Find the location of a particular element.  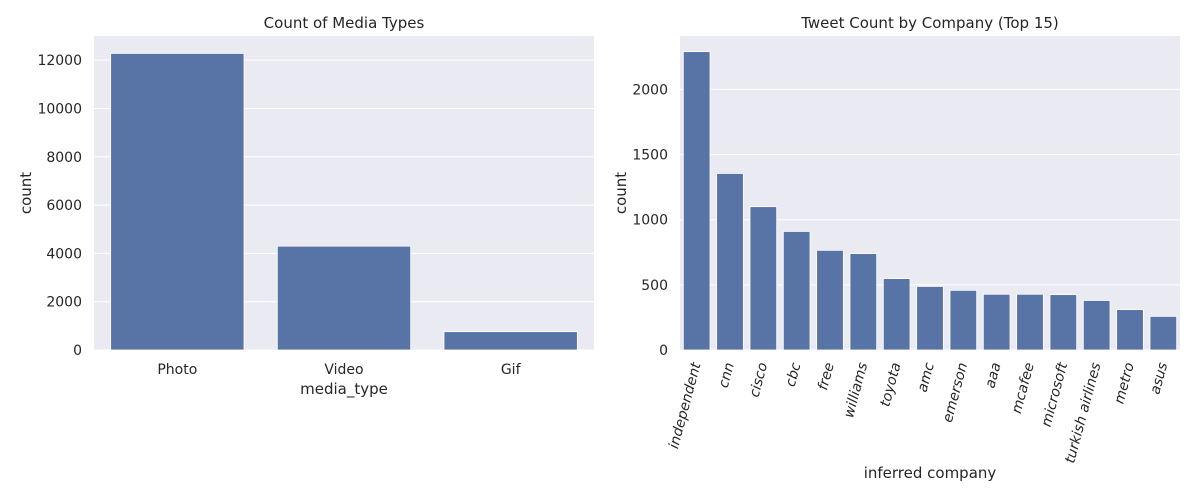

x-tick-label: amc is located at coordinates (926, 377).